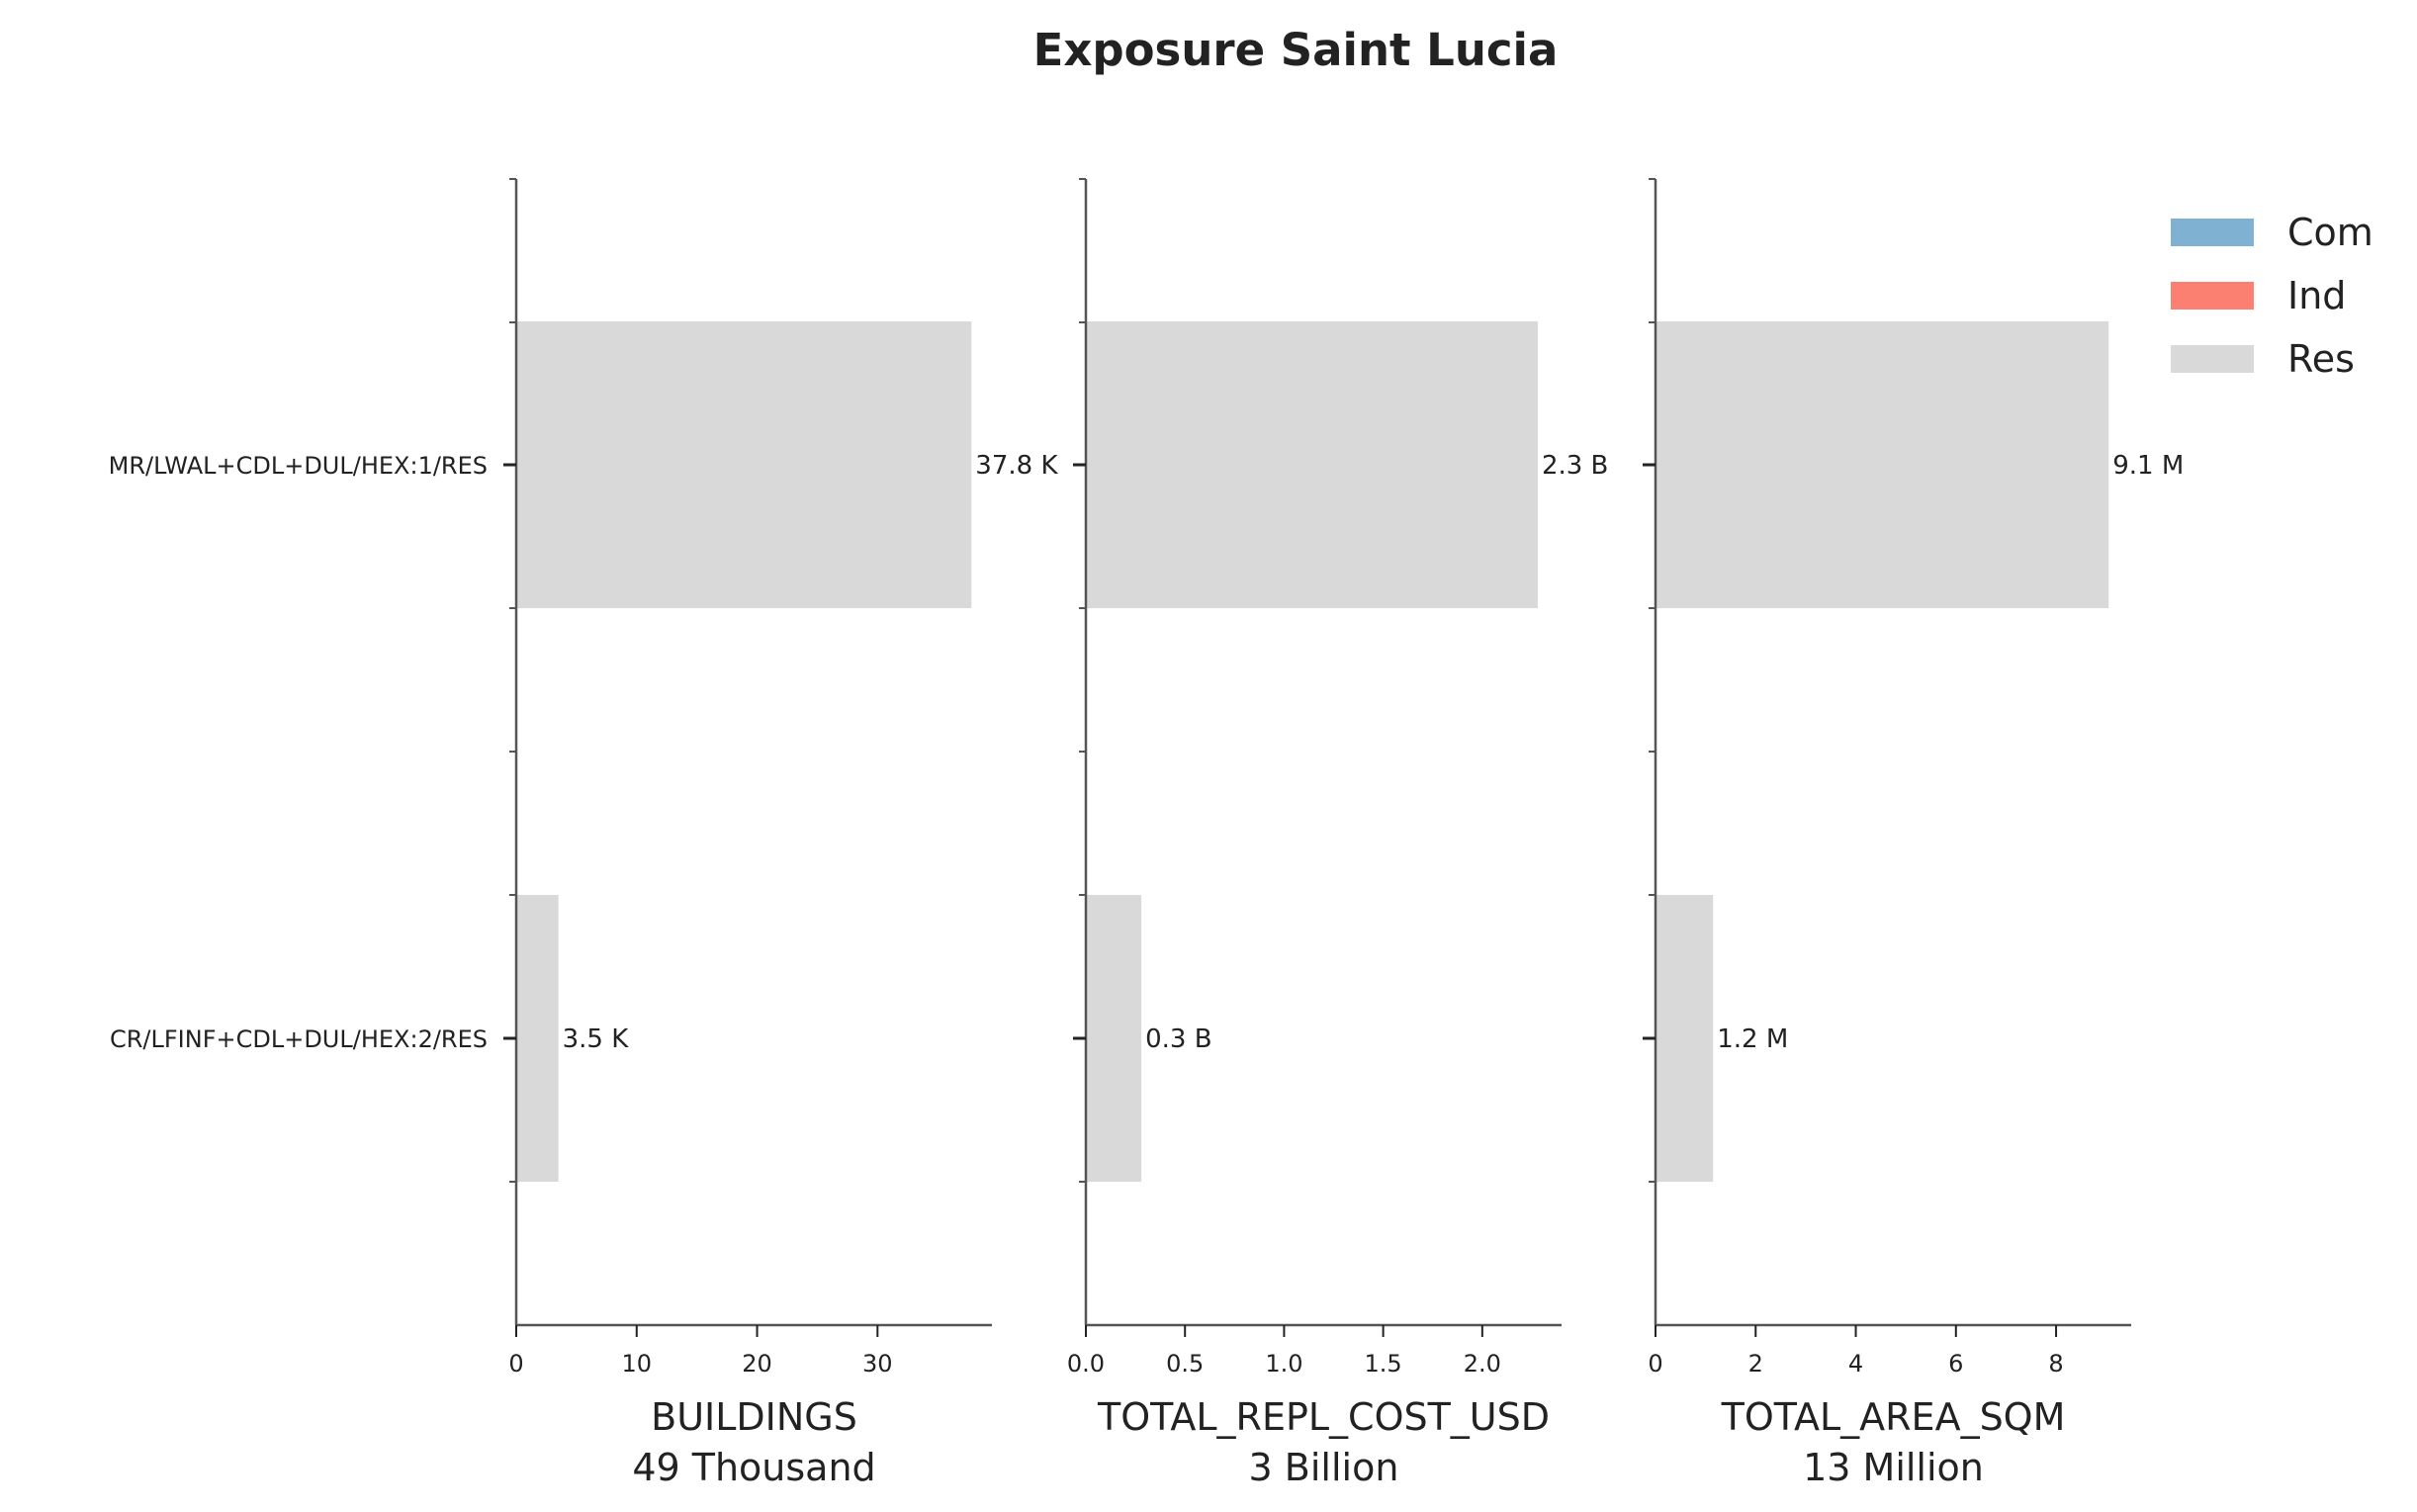  Describe the element at coordinates (2321, 359) in the screenshot. I see `legend-label-res: Res` at that location.